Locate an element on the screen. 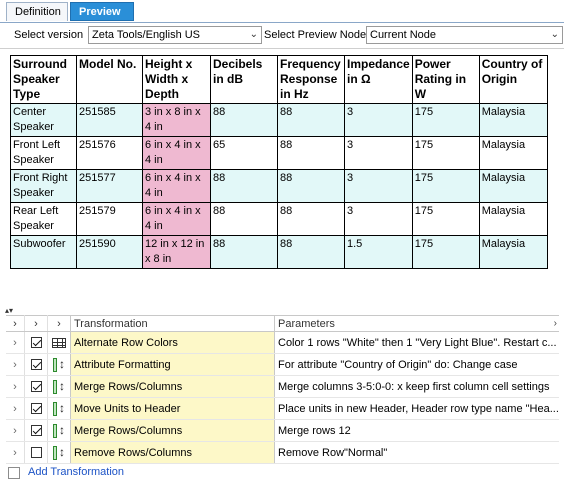 This screenshot has width=564, height=483. version-select: Zeta Tools/English US ⌄ is located at coordinates (175, 35).